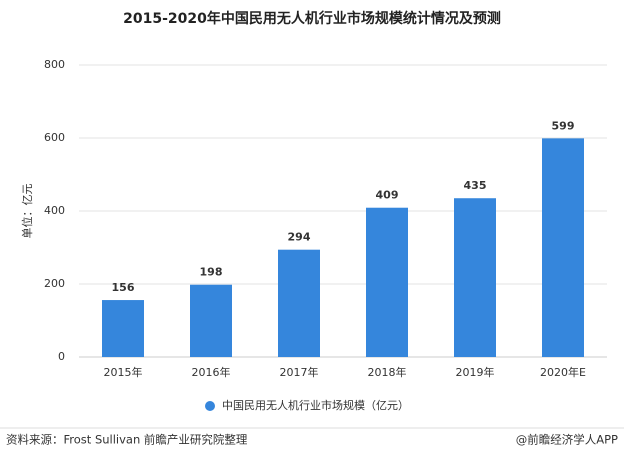  Describe the element at coordinates (210, 406) in the screenshot. I see `legend-marker` at that location.